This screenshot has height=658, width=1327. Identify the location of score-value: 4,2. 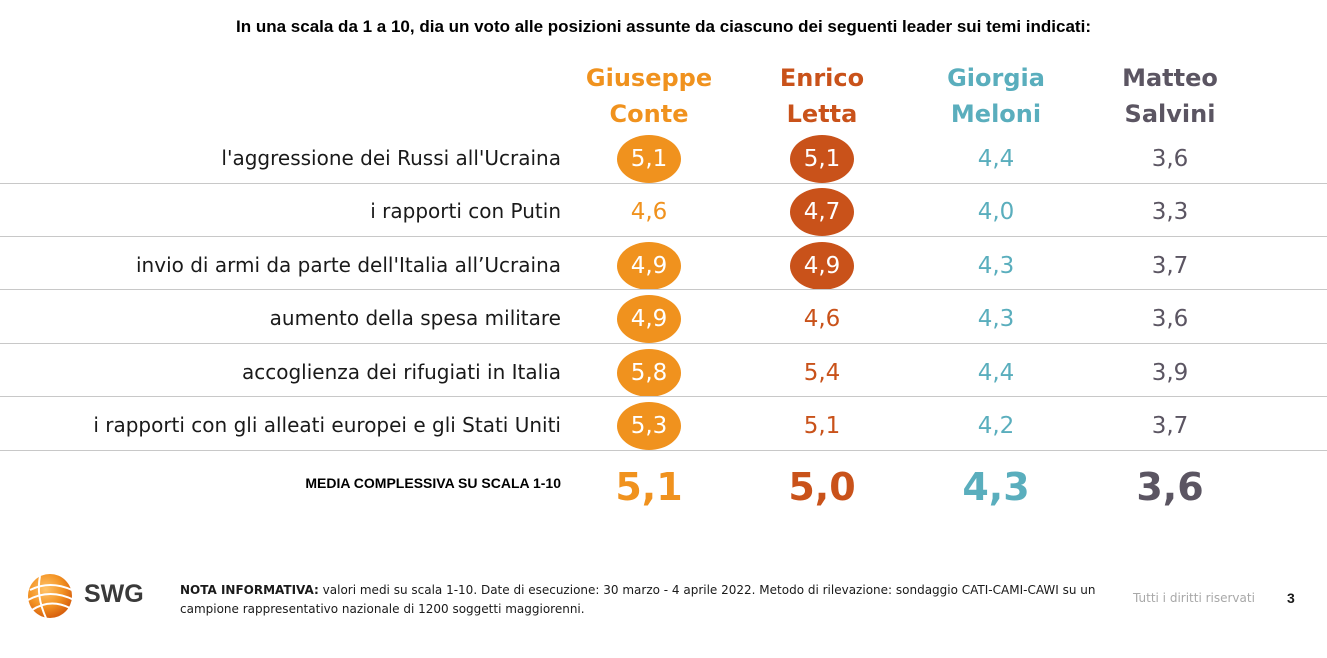
(996, 426).